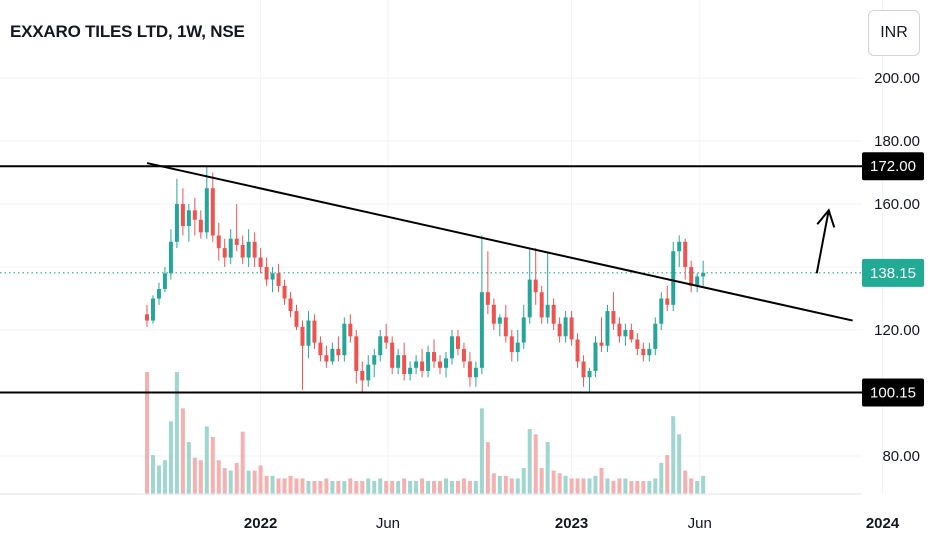 The width and height of the screenshot is (932, 555). I want to click on price-axis-label: 180.00, so click(897, 141).